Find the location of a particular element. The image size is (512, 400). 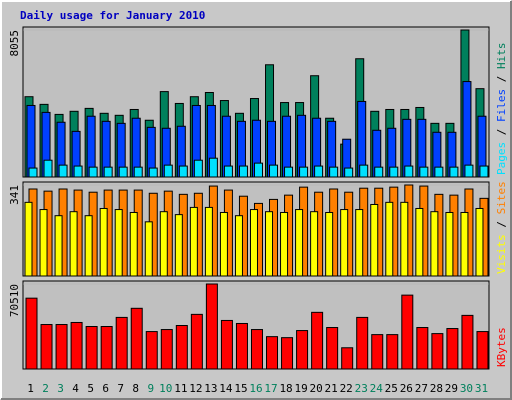

legend: KBytes is located at coordinates (501, 347).